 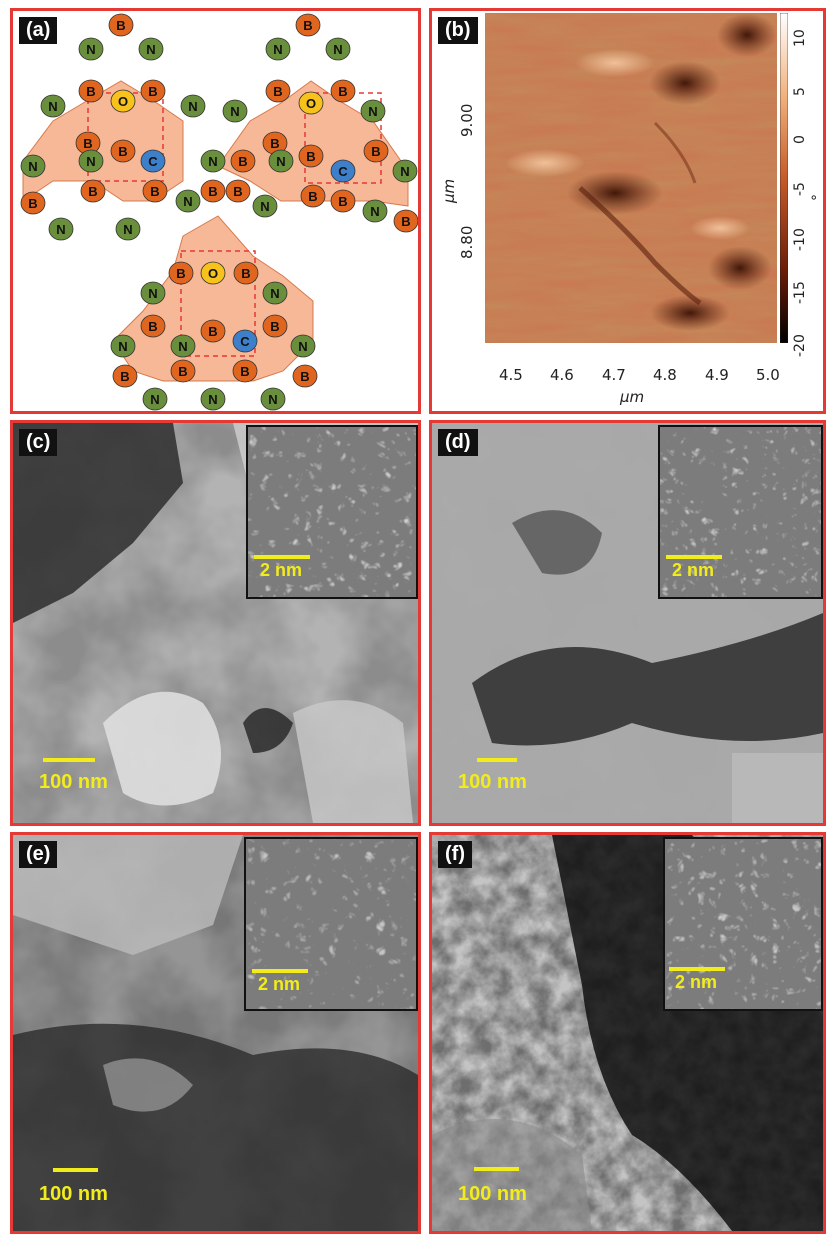 I want to click on colorbar, so click(x=784, y=178).